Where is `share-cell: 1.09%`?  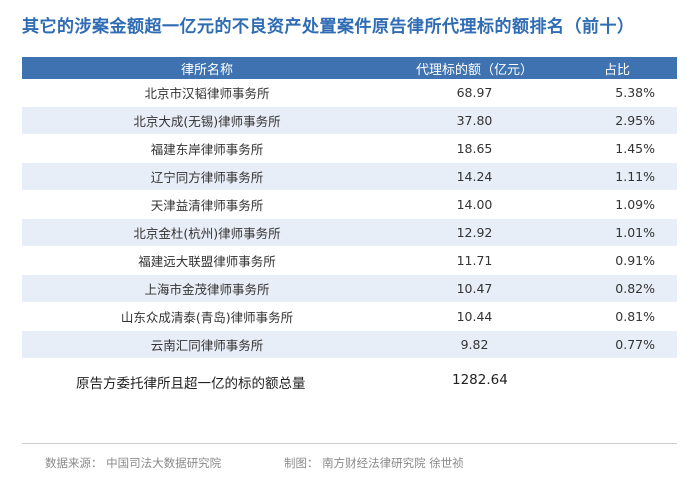 share-cell: 1.09% is located at coordinates (617, 204).